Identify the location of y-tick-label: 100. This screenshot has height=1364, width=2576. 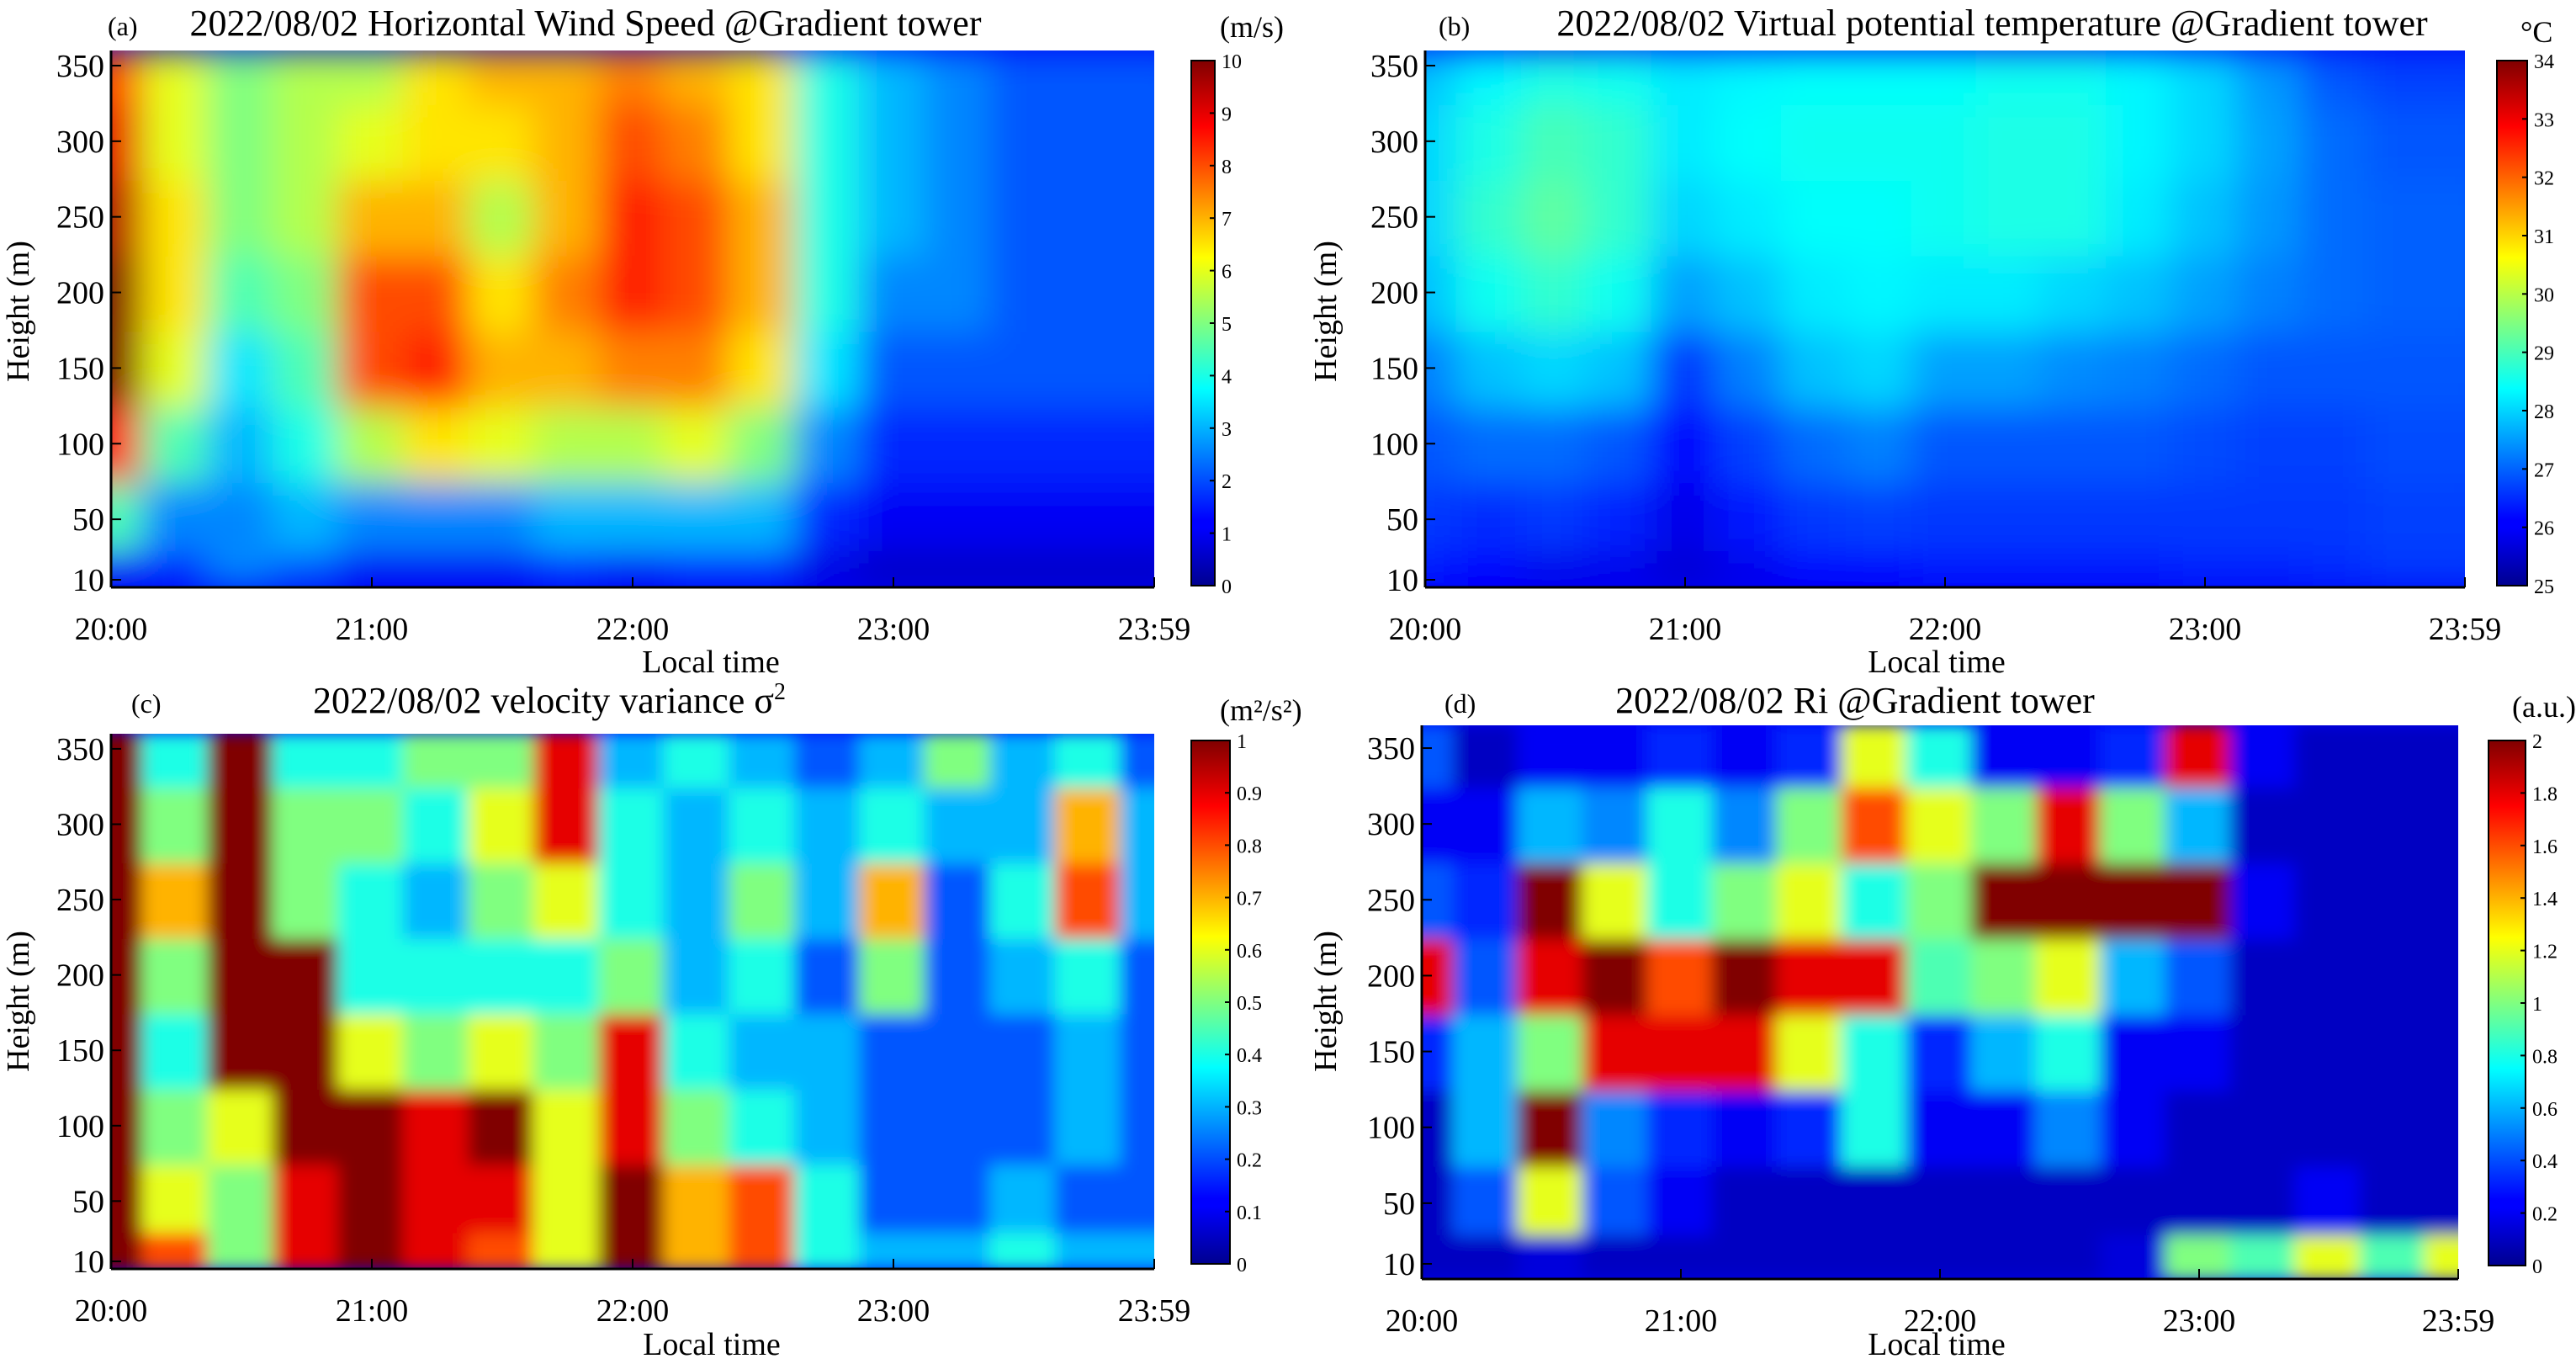
(1391, 1128).